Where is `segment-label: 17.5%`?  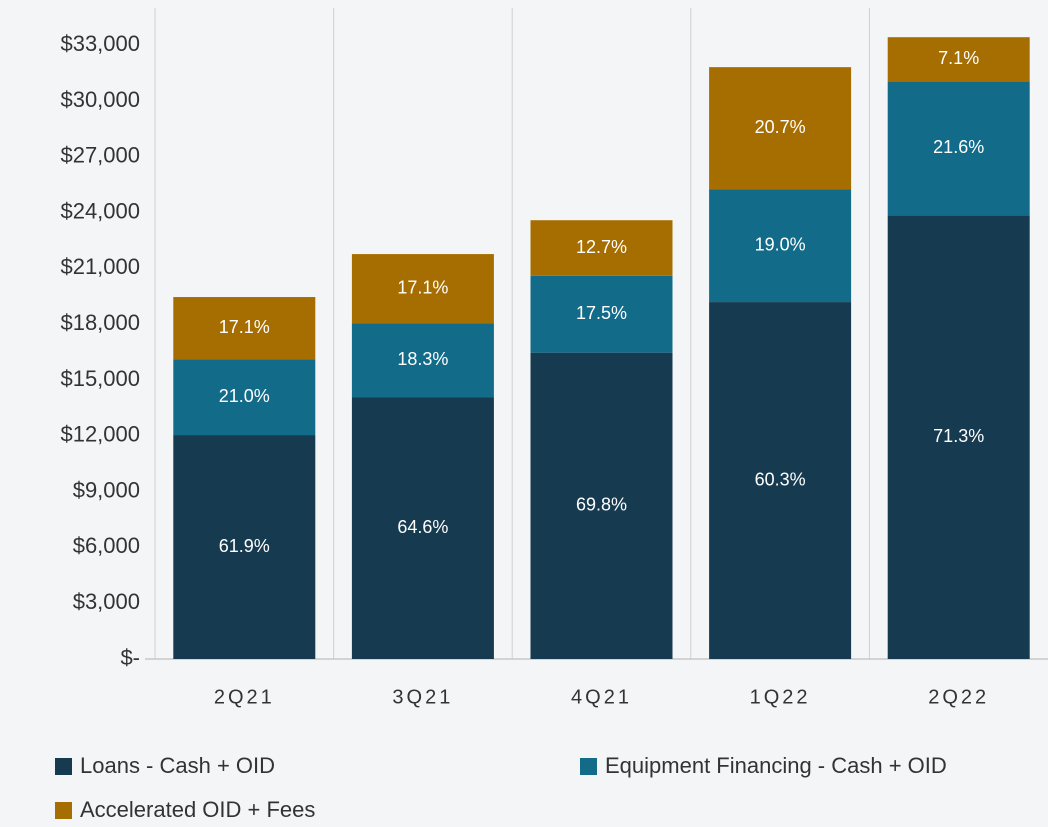 segment-label: 17.5% is located at coordinates (601, 313).